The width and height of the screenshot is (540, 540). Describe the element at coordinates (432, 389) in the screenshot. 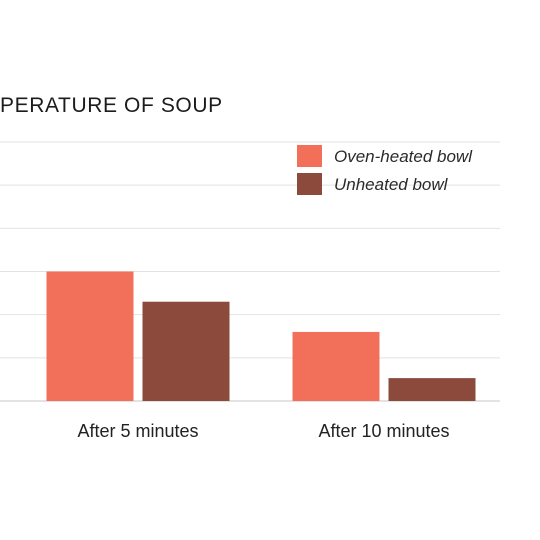

I see `bar-unheated-after-10-minutes` at that location.